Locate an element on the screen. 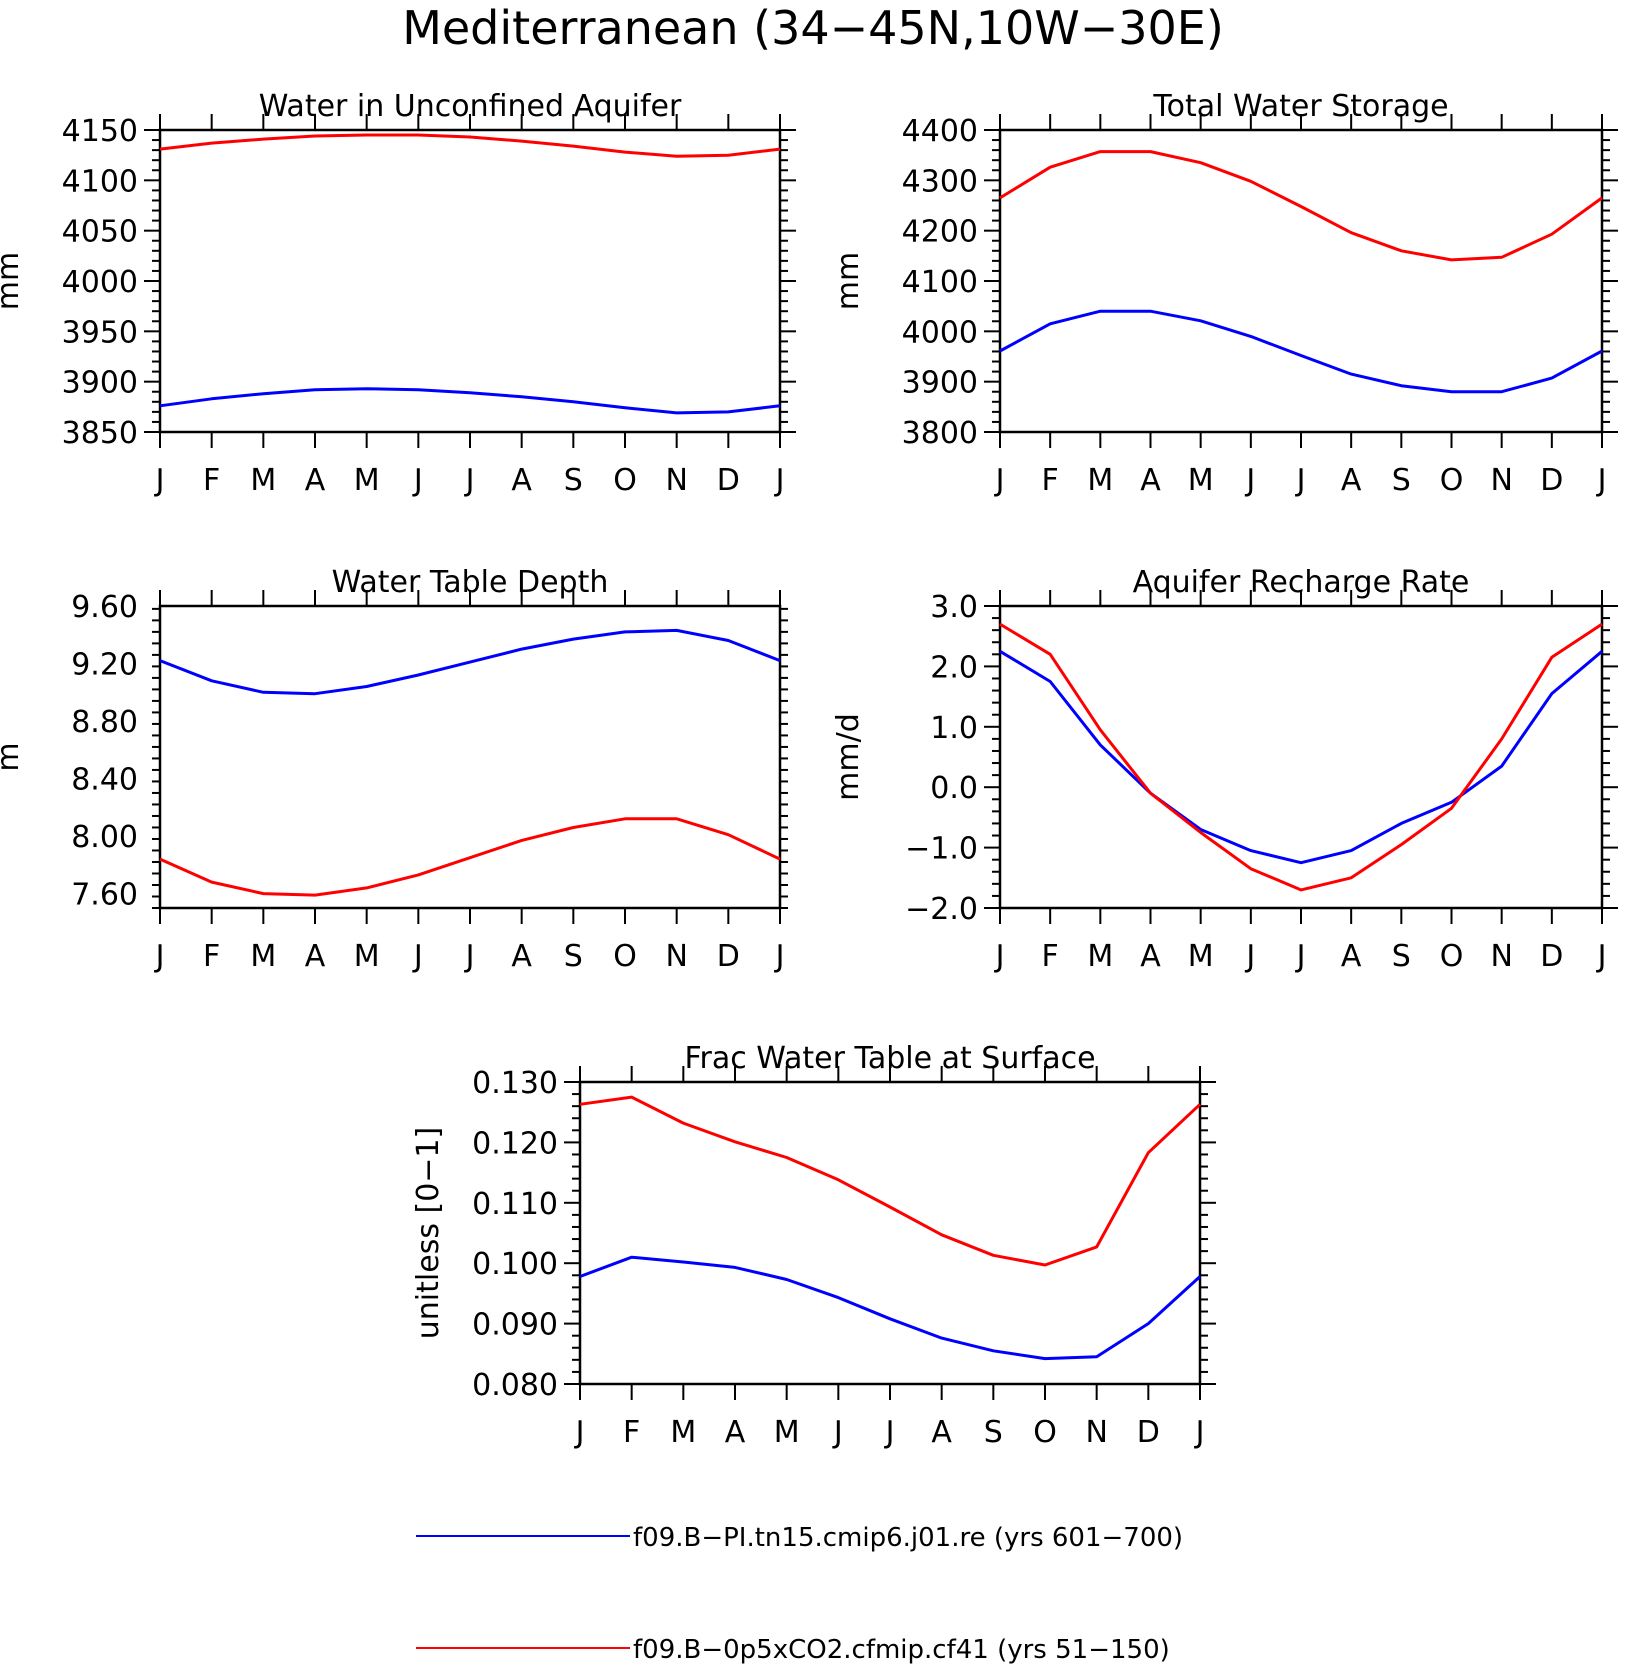  y-tick-label: 1.0 is located at coordinates (954, 728).